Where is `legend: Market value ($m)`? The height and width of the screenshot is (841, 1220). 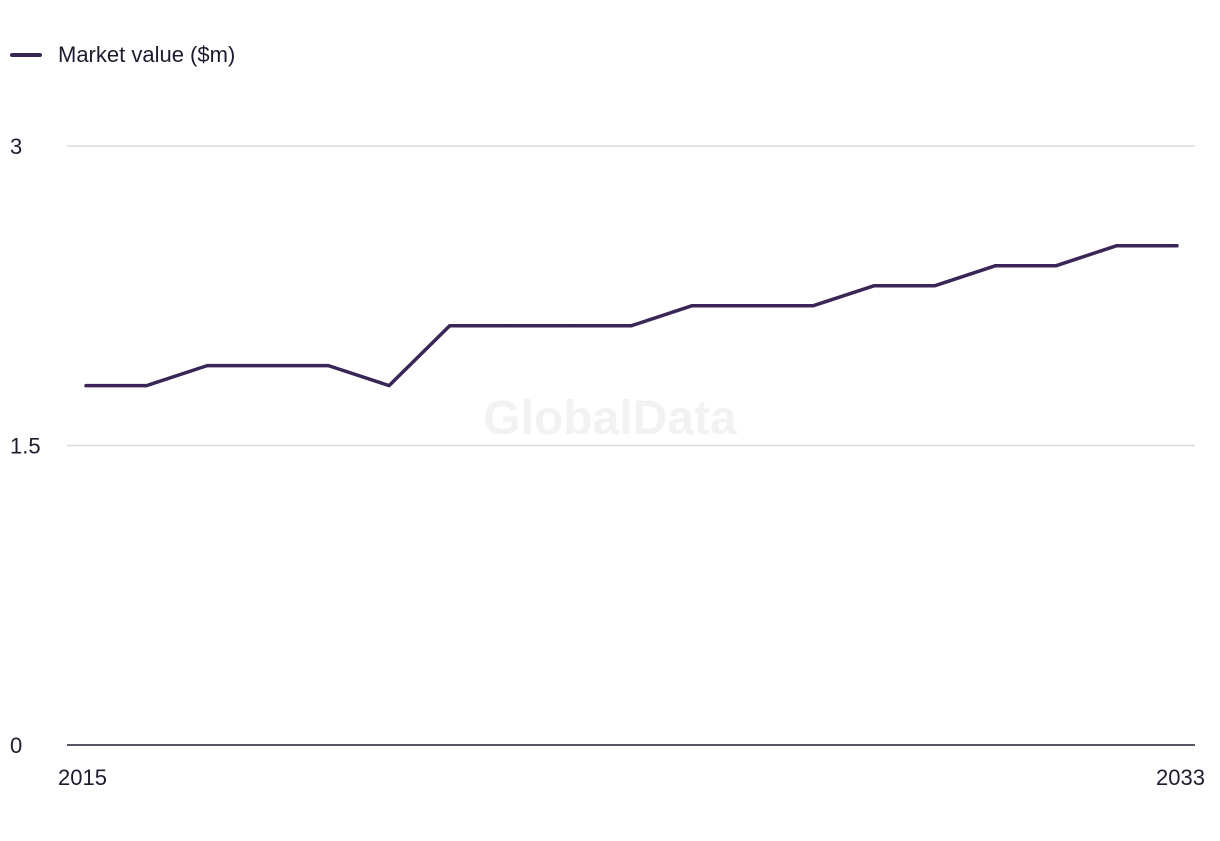 legend: Market value ($m) is located at coordinates (122, 55).